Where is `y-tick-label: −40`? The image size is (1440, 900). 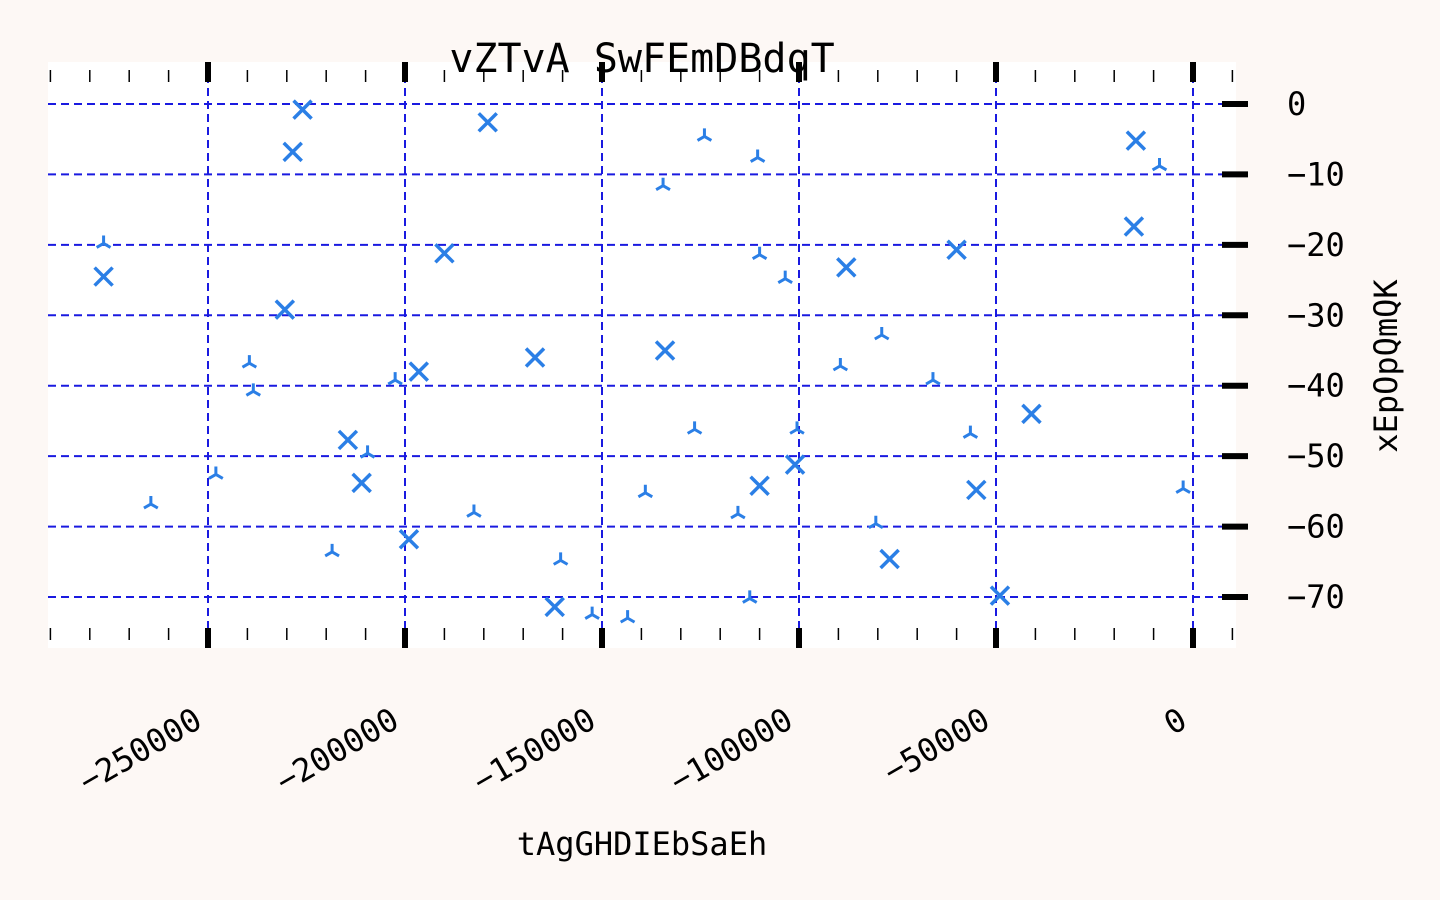 y-tick-label: −40 is located at coordinates (1316, 386).